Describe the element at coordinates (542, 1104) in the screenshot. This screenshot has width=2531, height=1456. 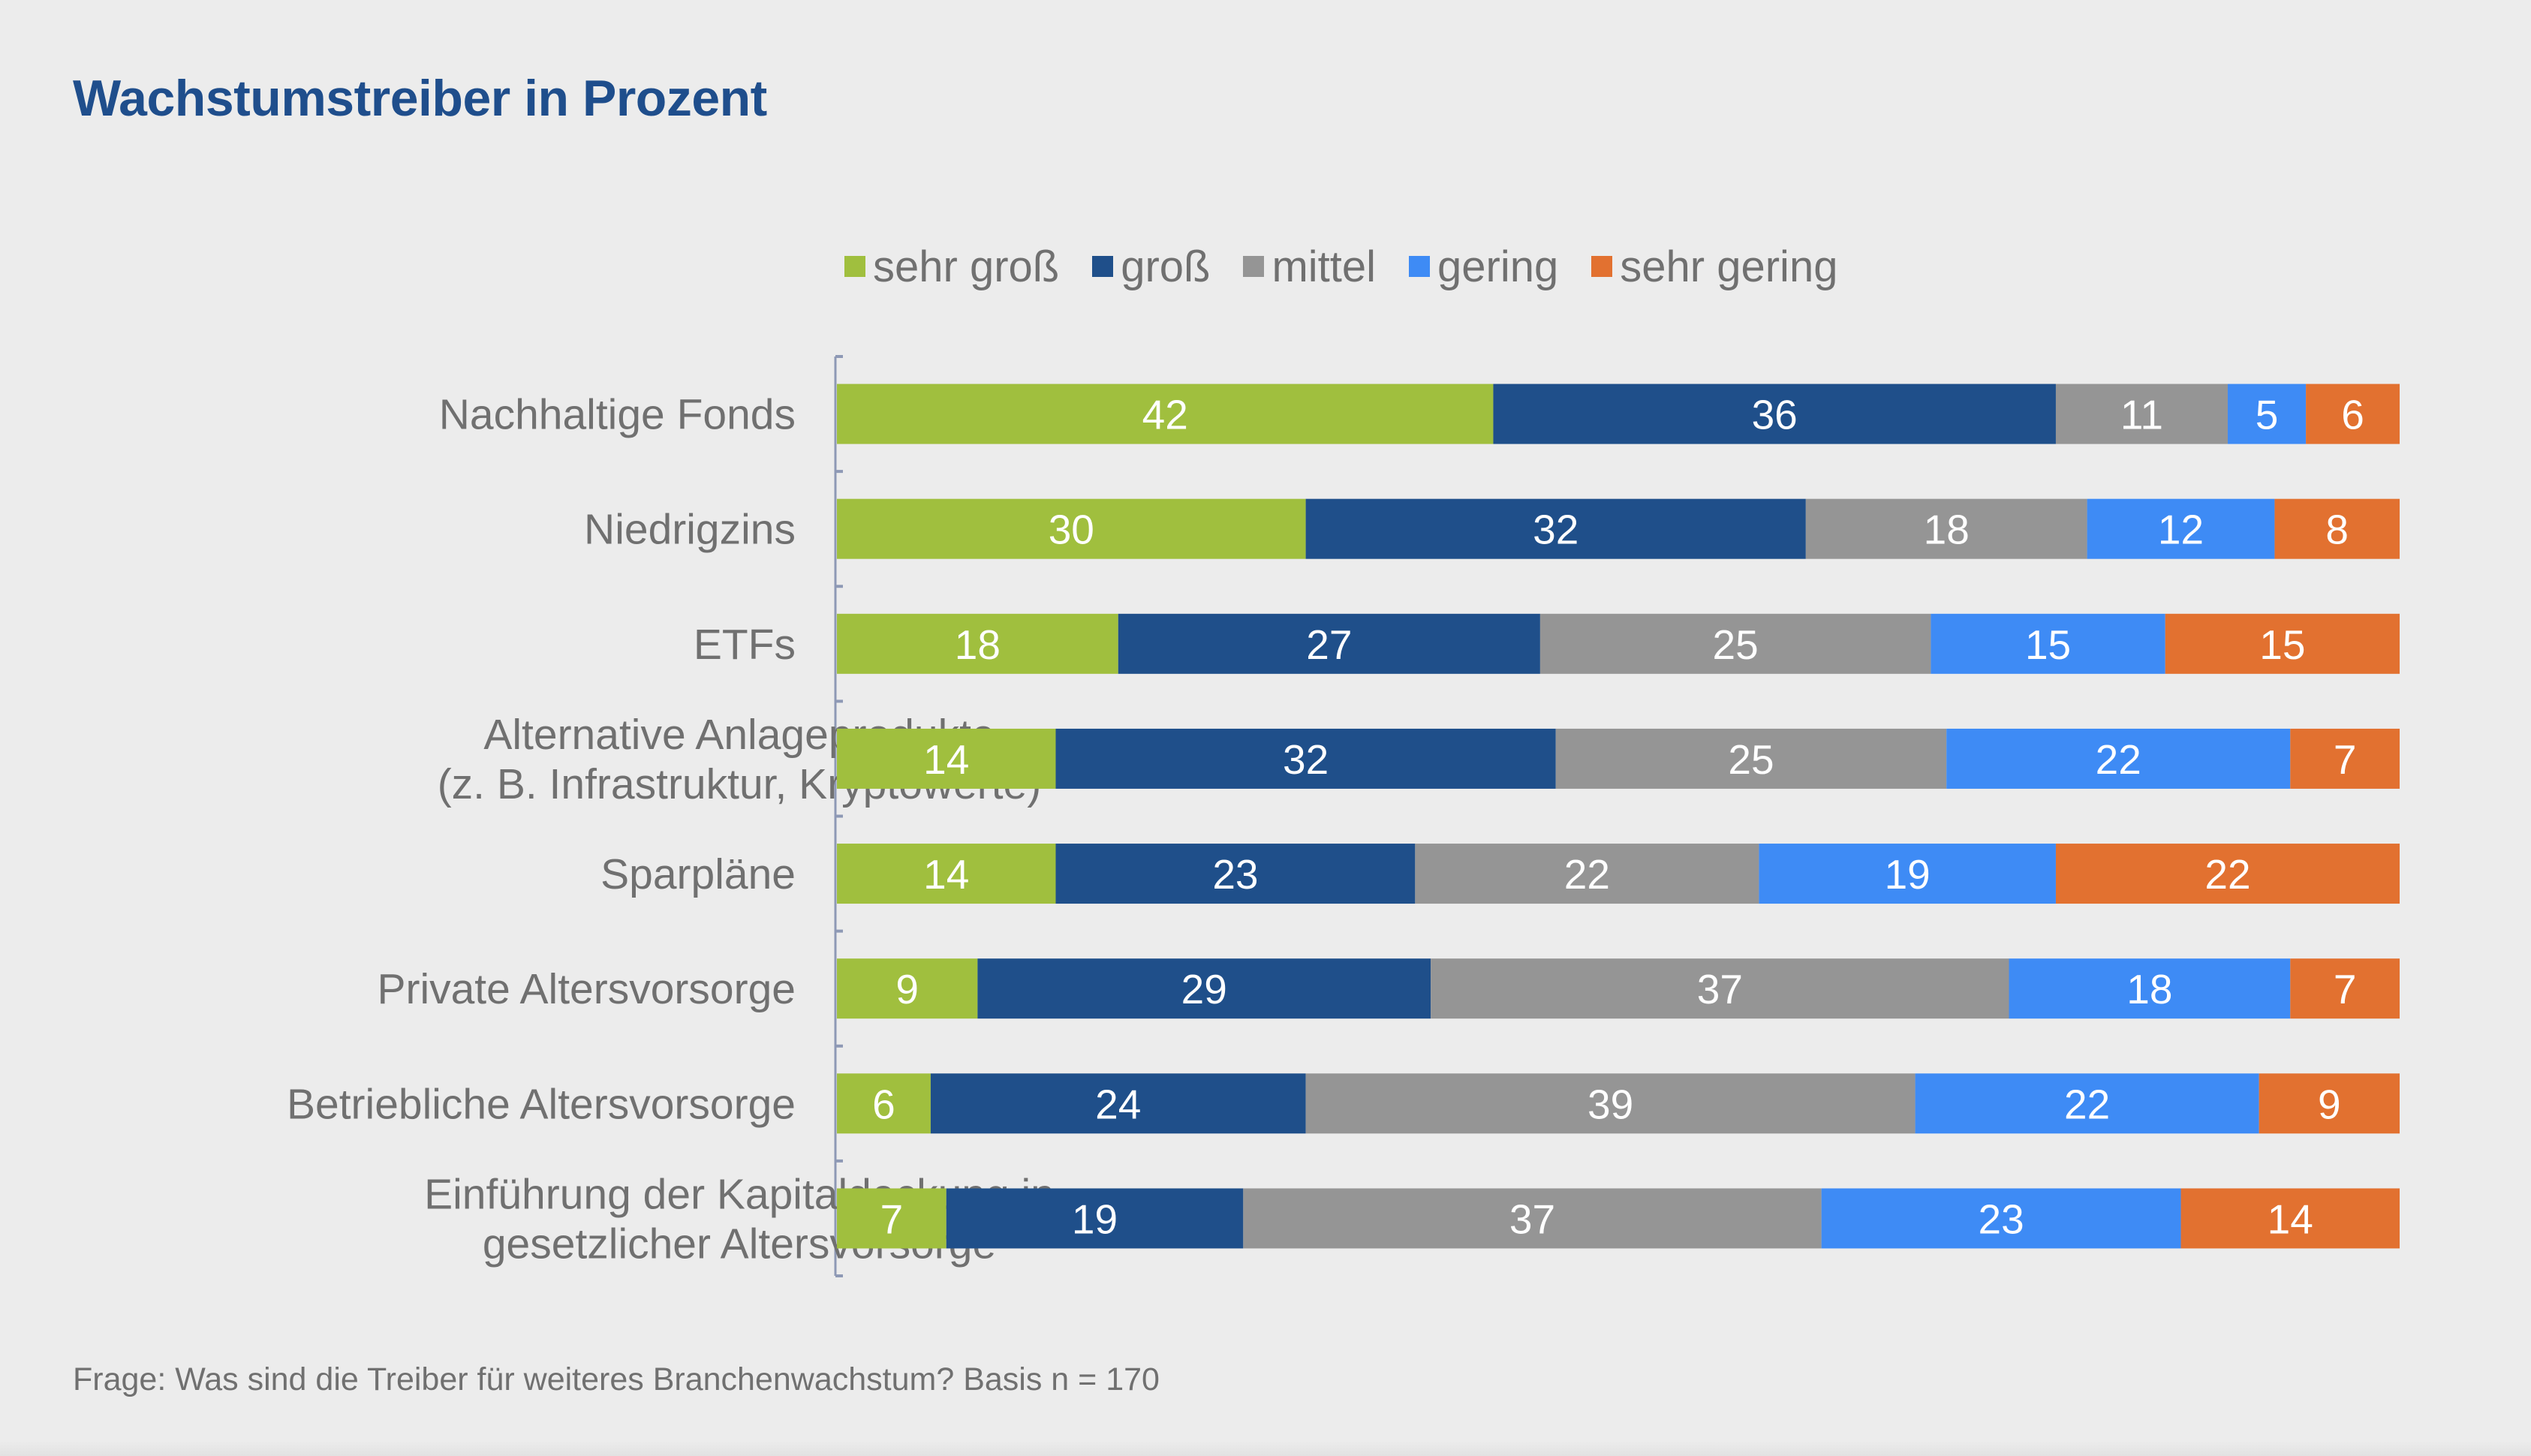
I see `category-label: Betriebliche Altersvorsorge` at that location.